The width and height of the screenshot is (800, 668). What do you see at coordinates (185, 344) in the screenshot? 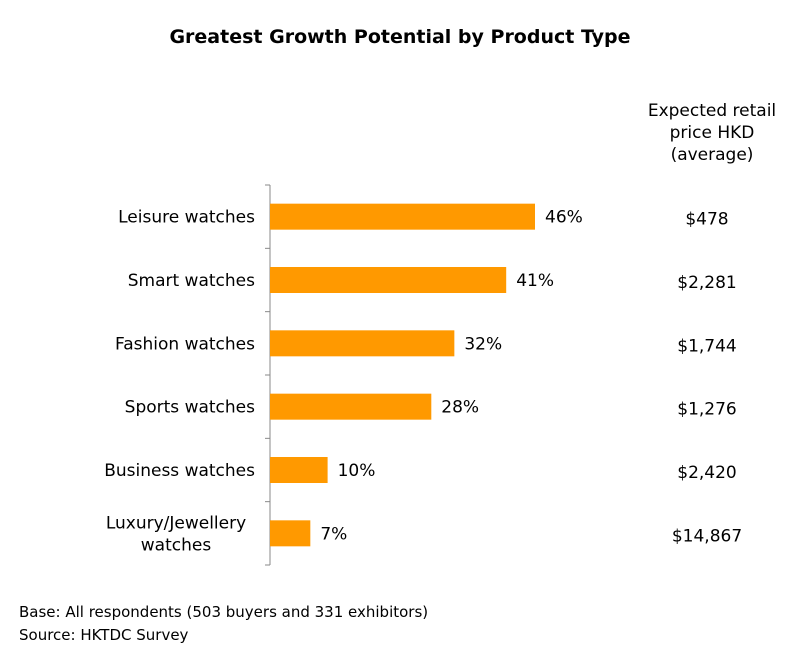
I see `category-label-3: Fashion watches` at bounding box center [185, 344].